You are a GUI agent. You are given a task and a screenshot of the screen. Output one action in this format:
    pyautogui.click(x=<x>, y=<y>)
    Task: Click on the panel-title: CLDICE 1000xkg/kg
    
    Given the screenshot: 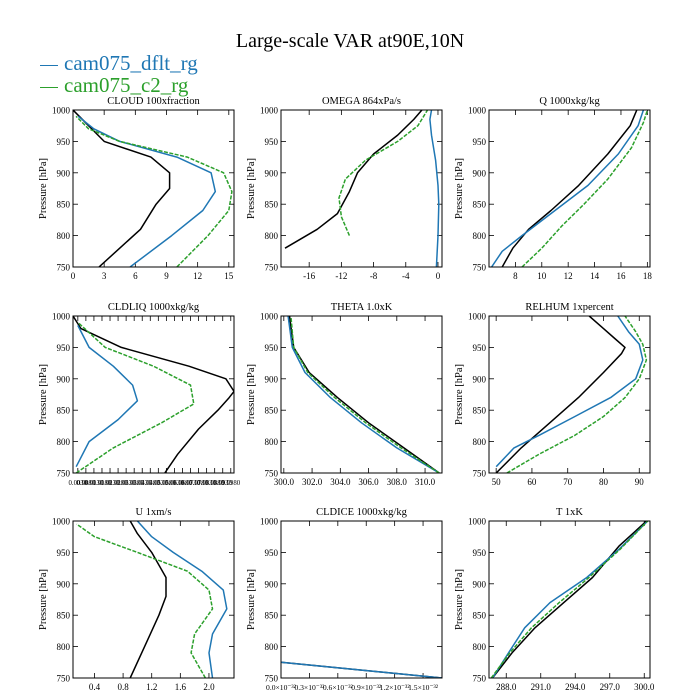 What is the action you would take?
    pyautogui.click(x=361, y=512)
    